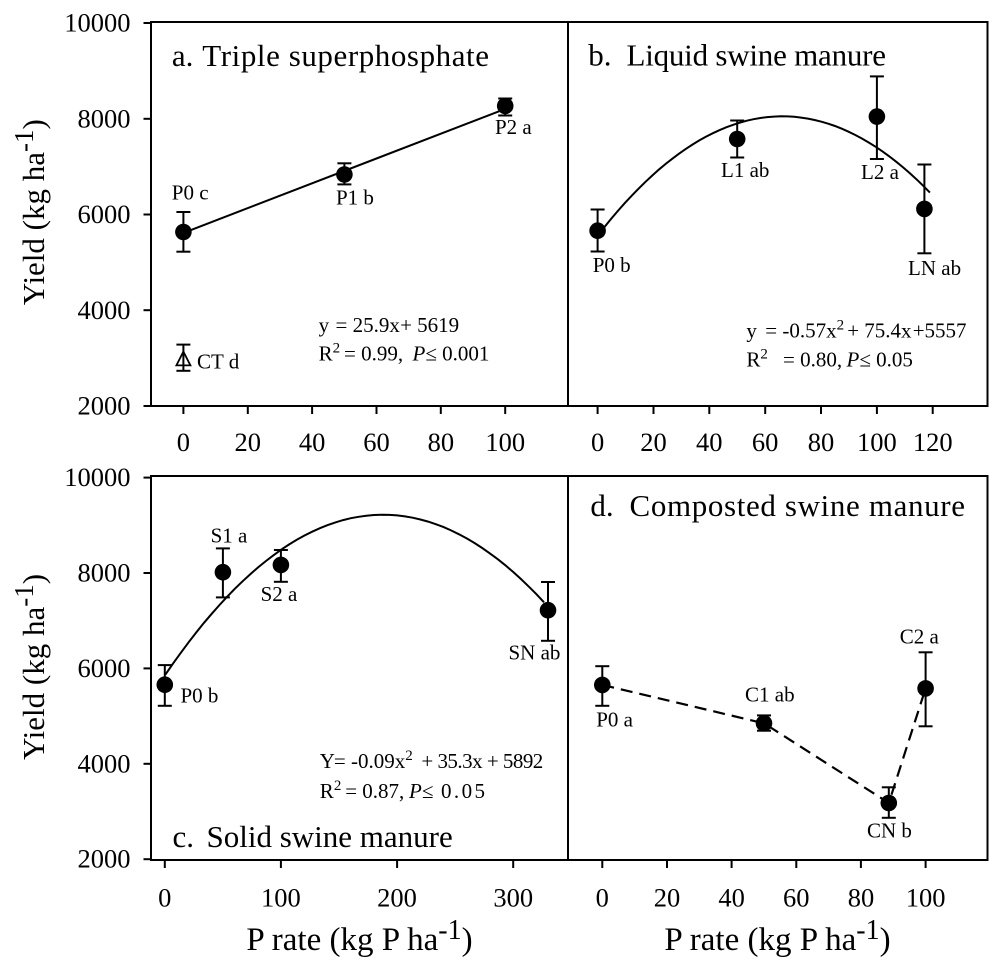 The image size is (992, 957). What do you see at coordinates (463, 791) in the screenshot?
I see `svg-text: 0.05` at bounding box center [463, 791].